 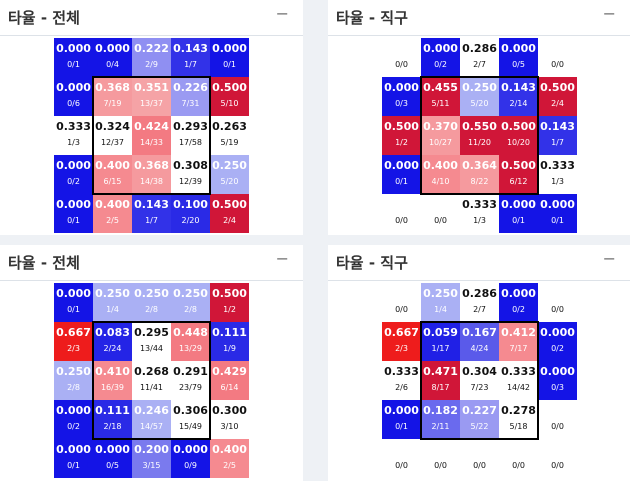 I want to click on zone-cell: 0.111 1/9, so click(x=229, y=341).